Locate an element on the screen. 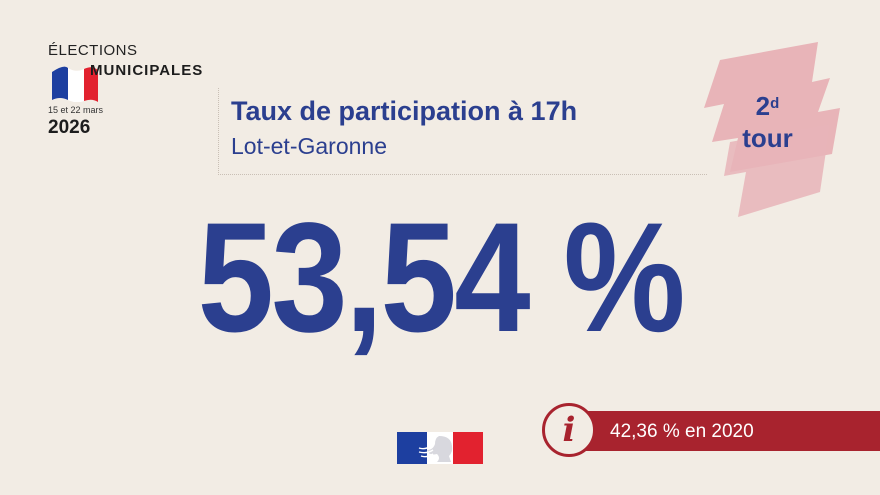  tour-badge: 2d tour is located at coordinates (767, 129).